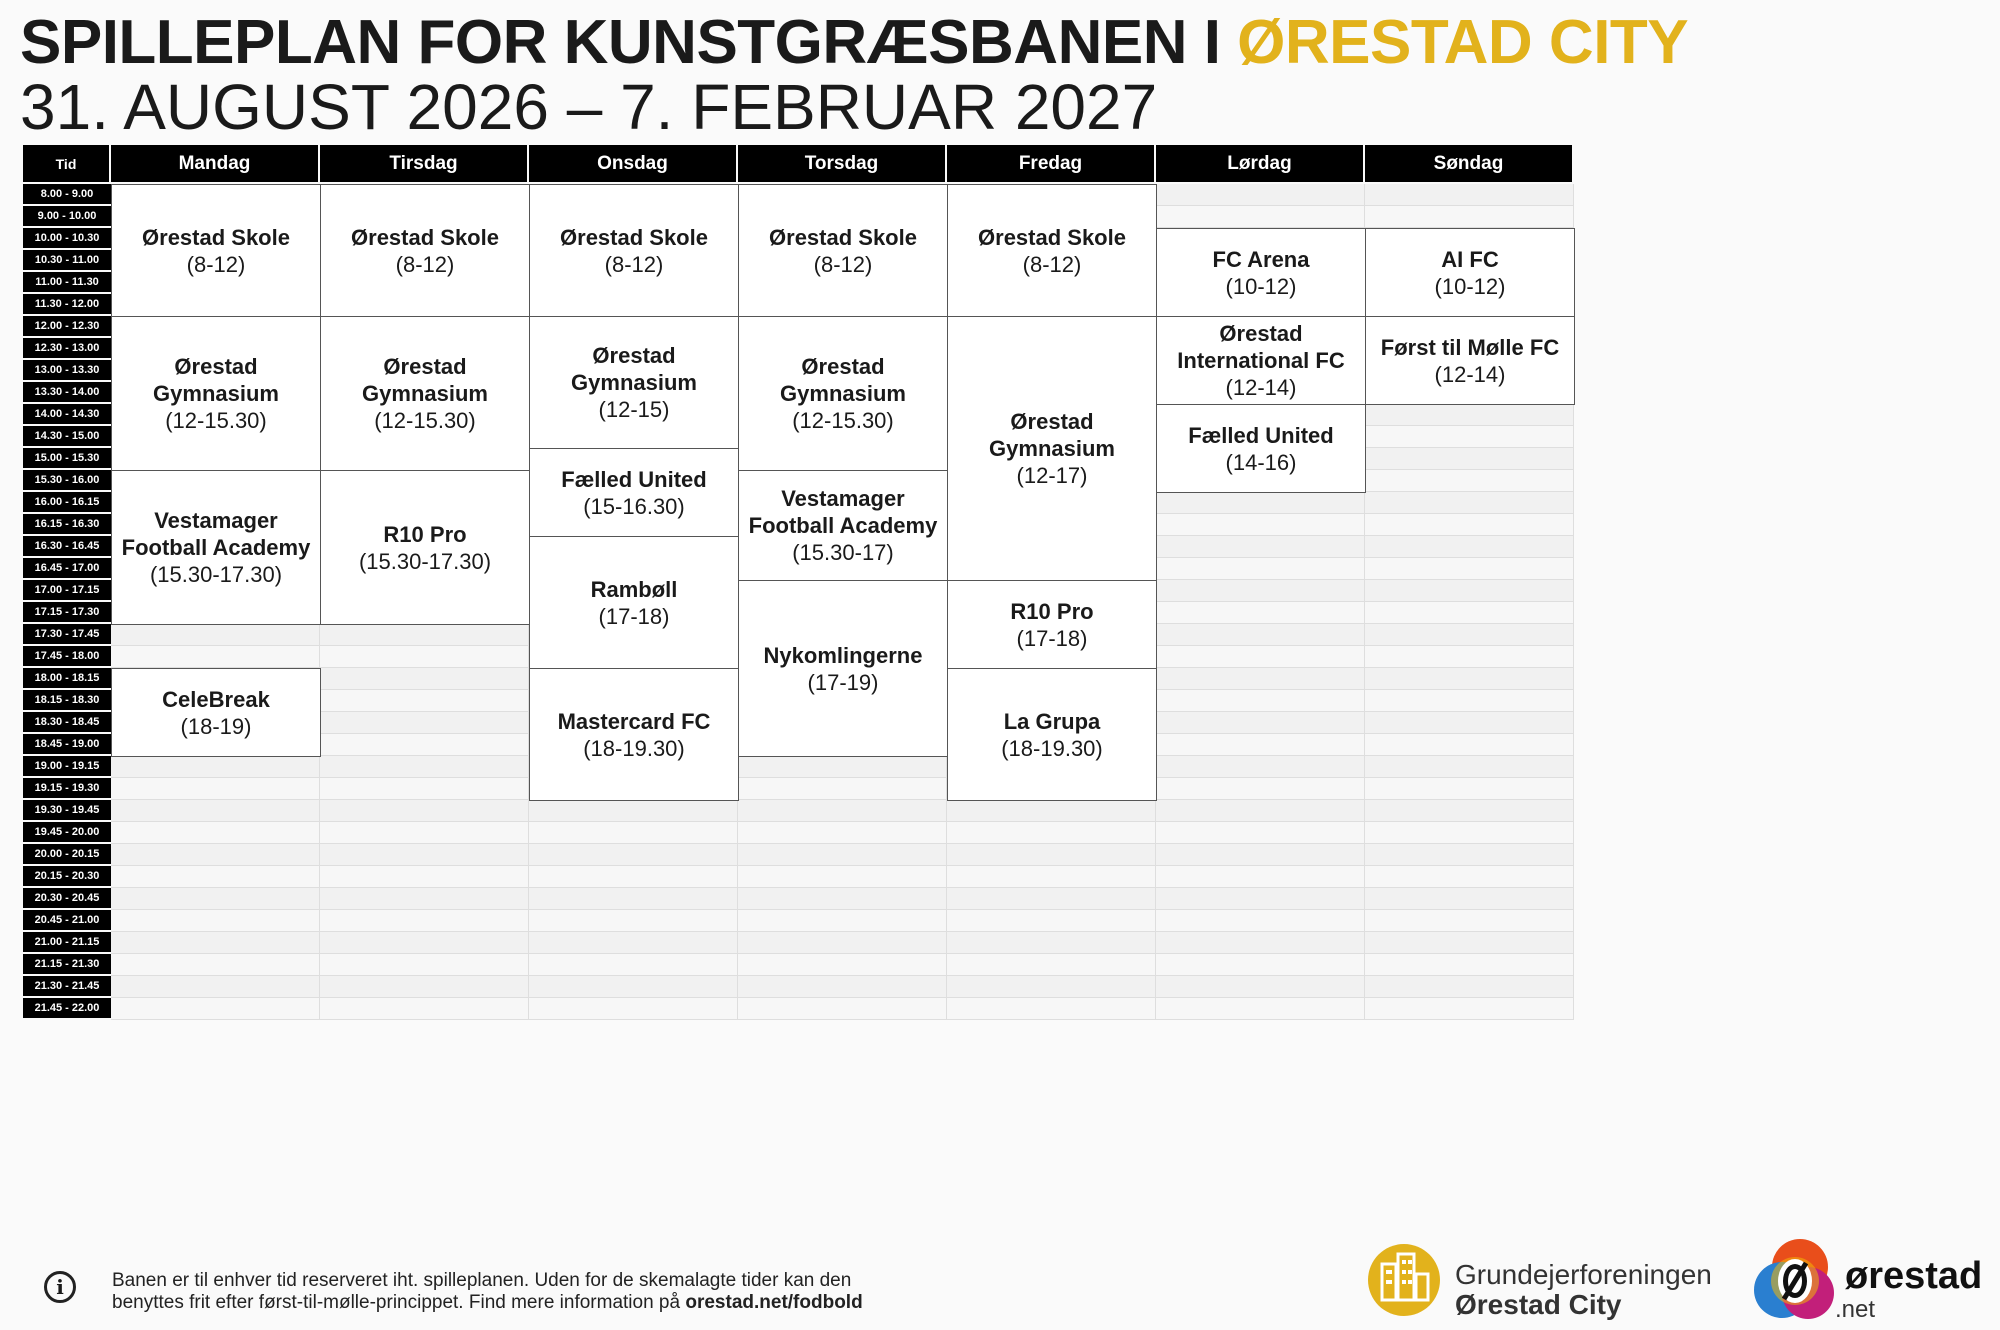 This screenshot has height=1330, width=2000. Describe the element at coordinates (634, 506) in the screenshot. I see `booking-time-range: (15-16.30)` at that location.